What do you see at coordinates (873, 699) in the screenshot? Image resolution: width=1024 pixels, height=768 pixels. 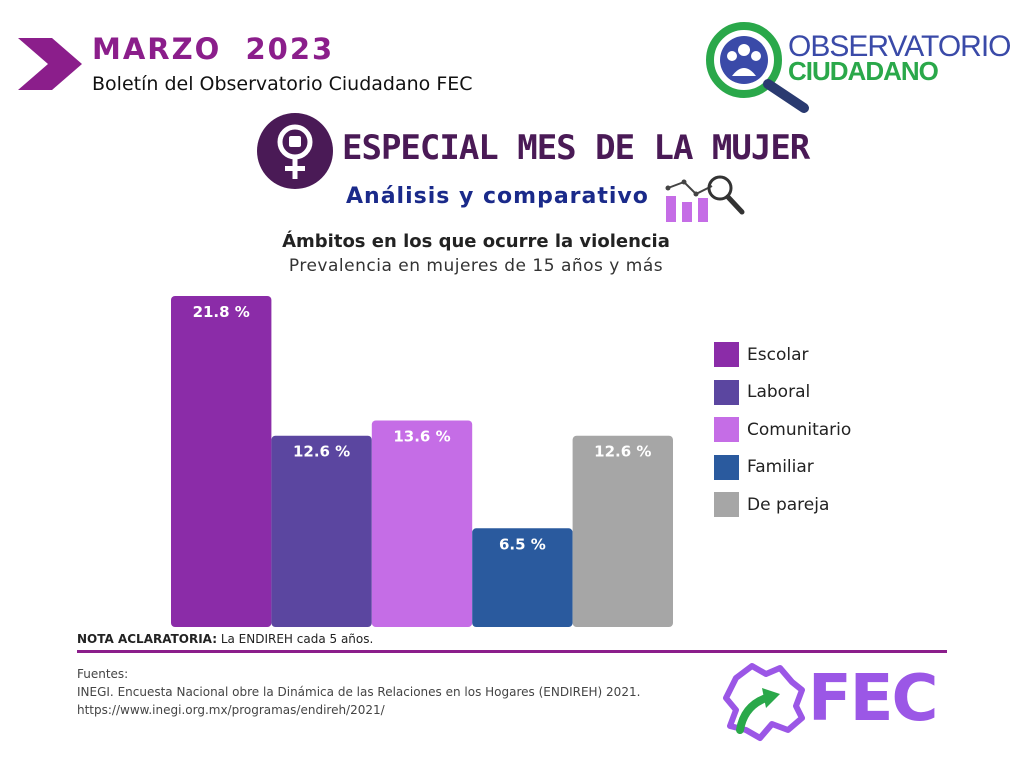 I see `fec-logo-text: FEC` at bounding box center [873, 699].